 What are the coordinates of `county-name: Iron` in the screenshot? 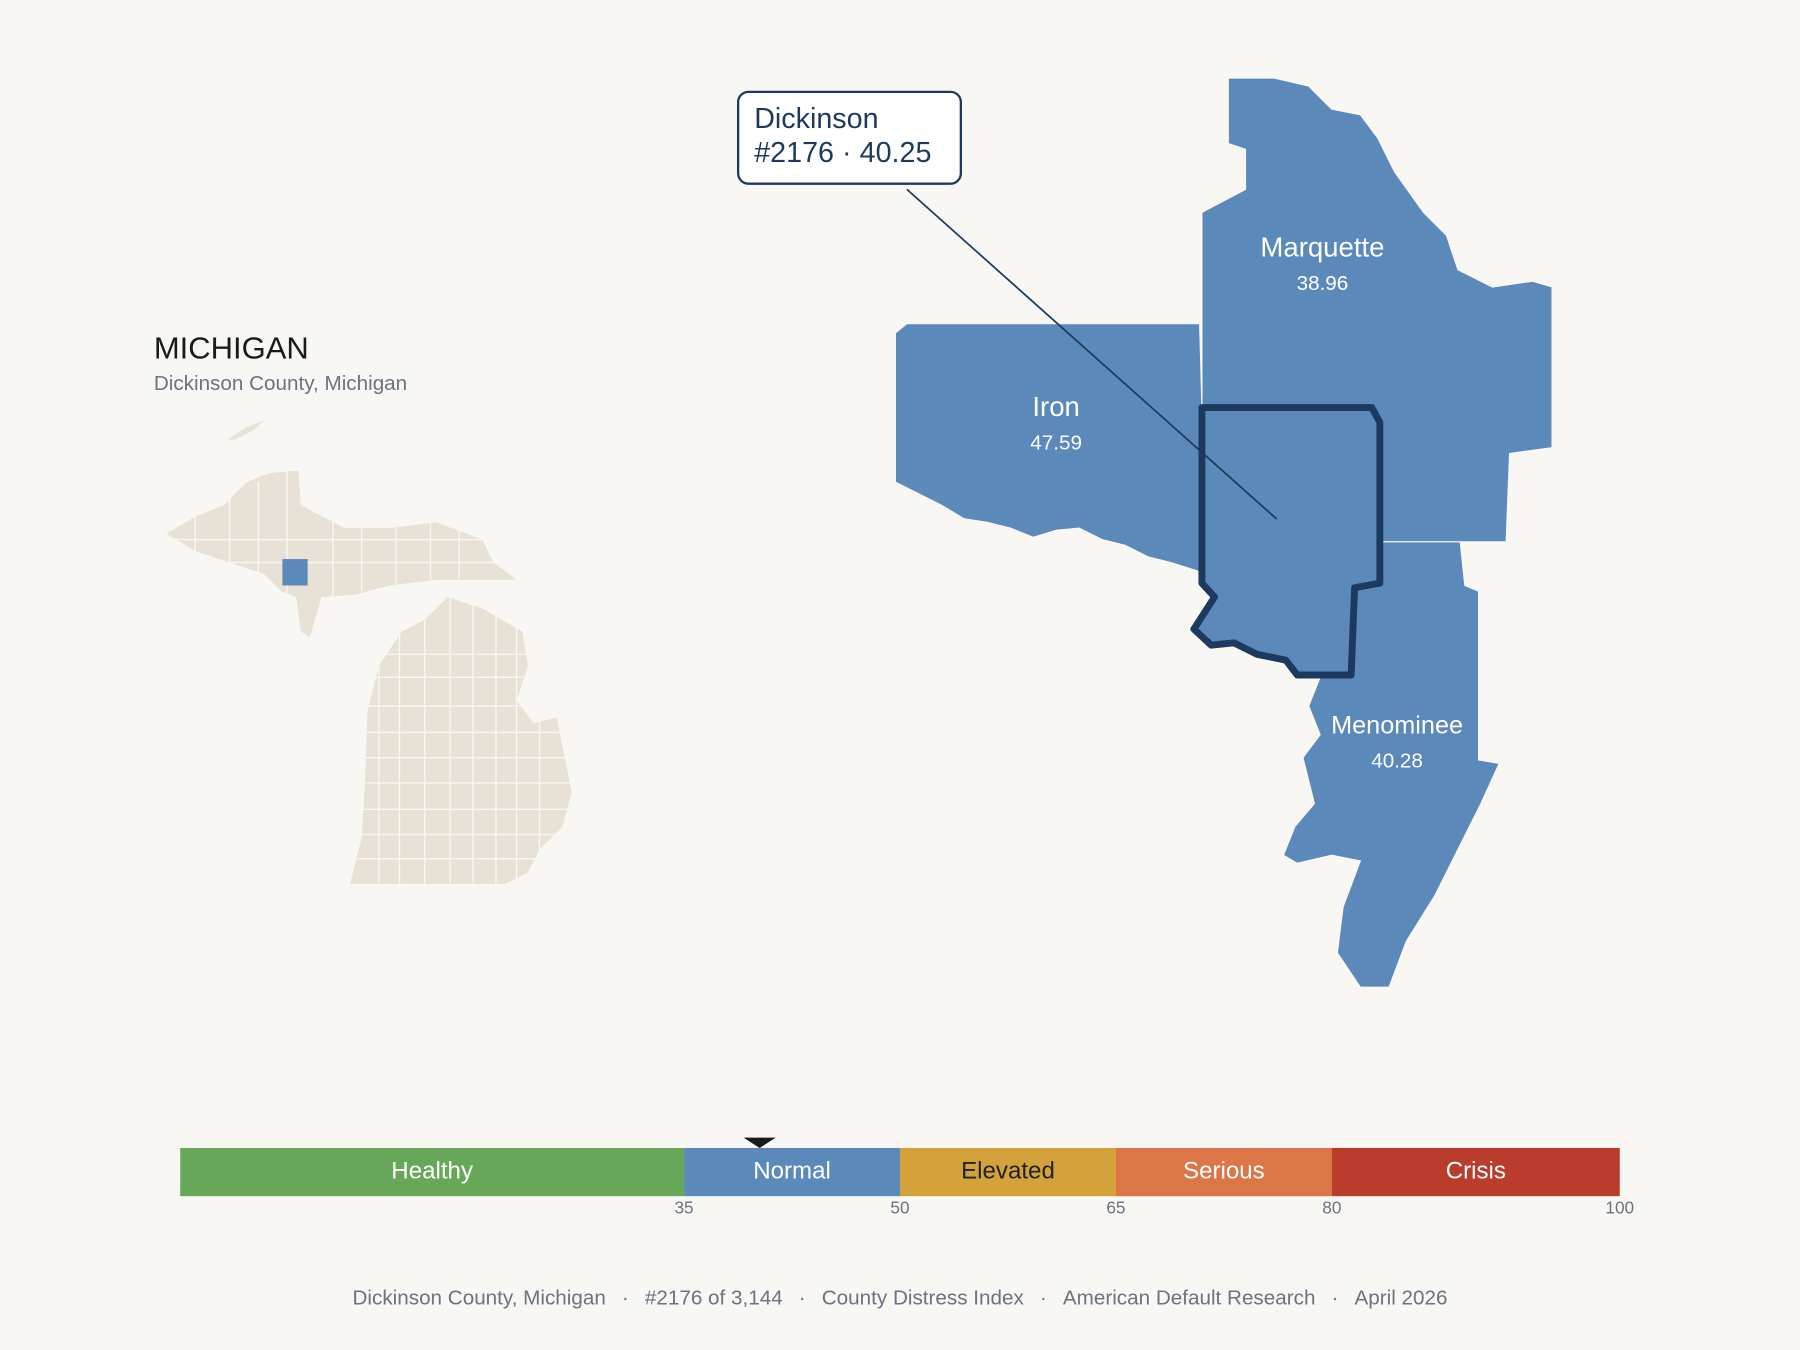 It's located at (1055, 406).